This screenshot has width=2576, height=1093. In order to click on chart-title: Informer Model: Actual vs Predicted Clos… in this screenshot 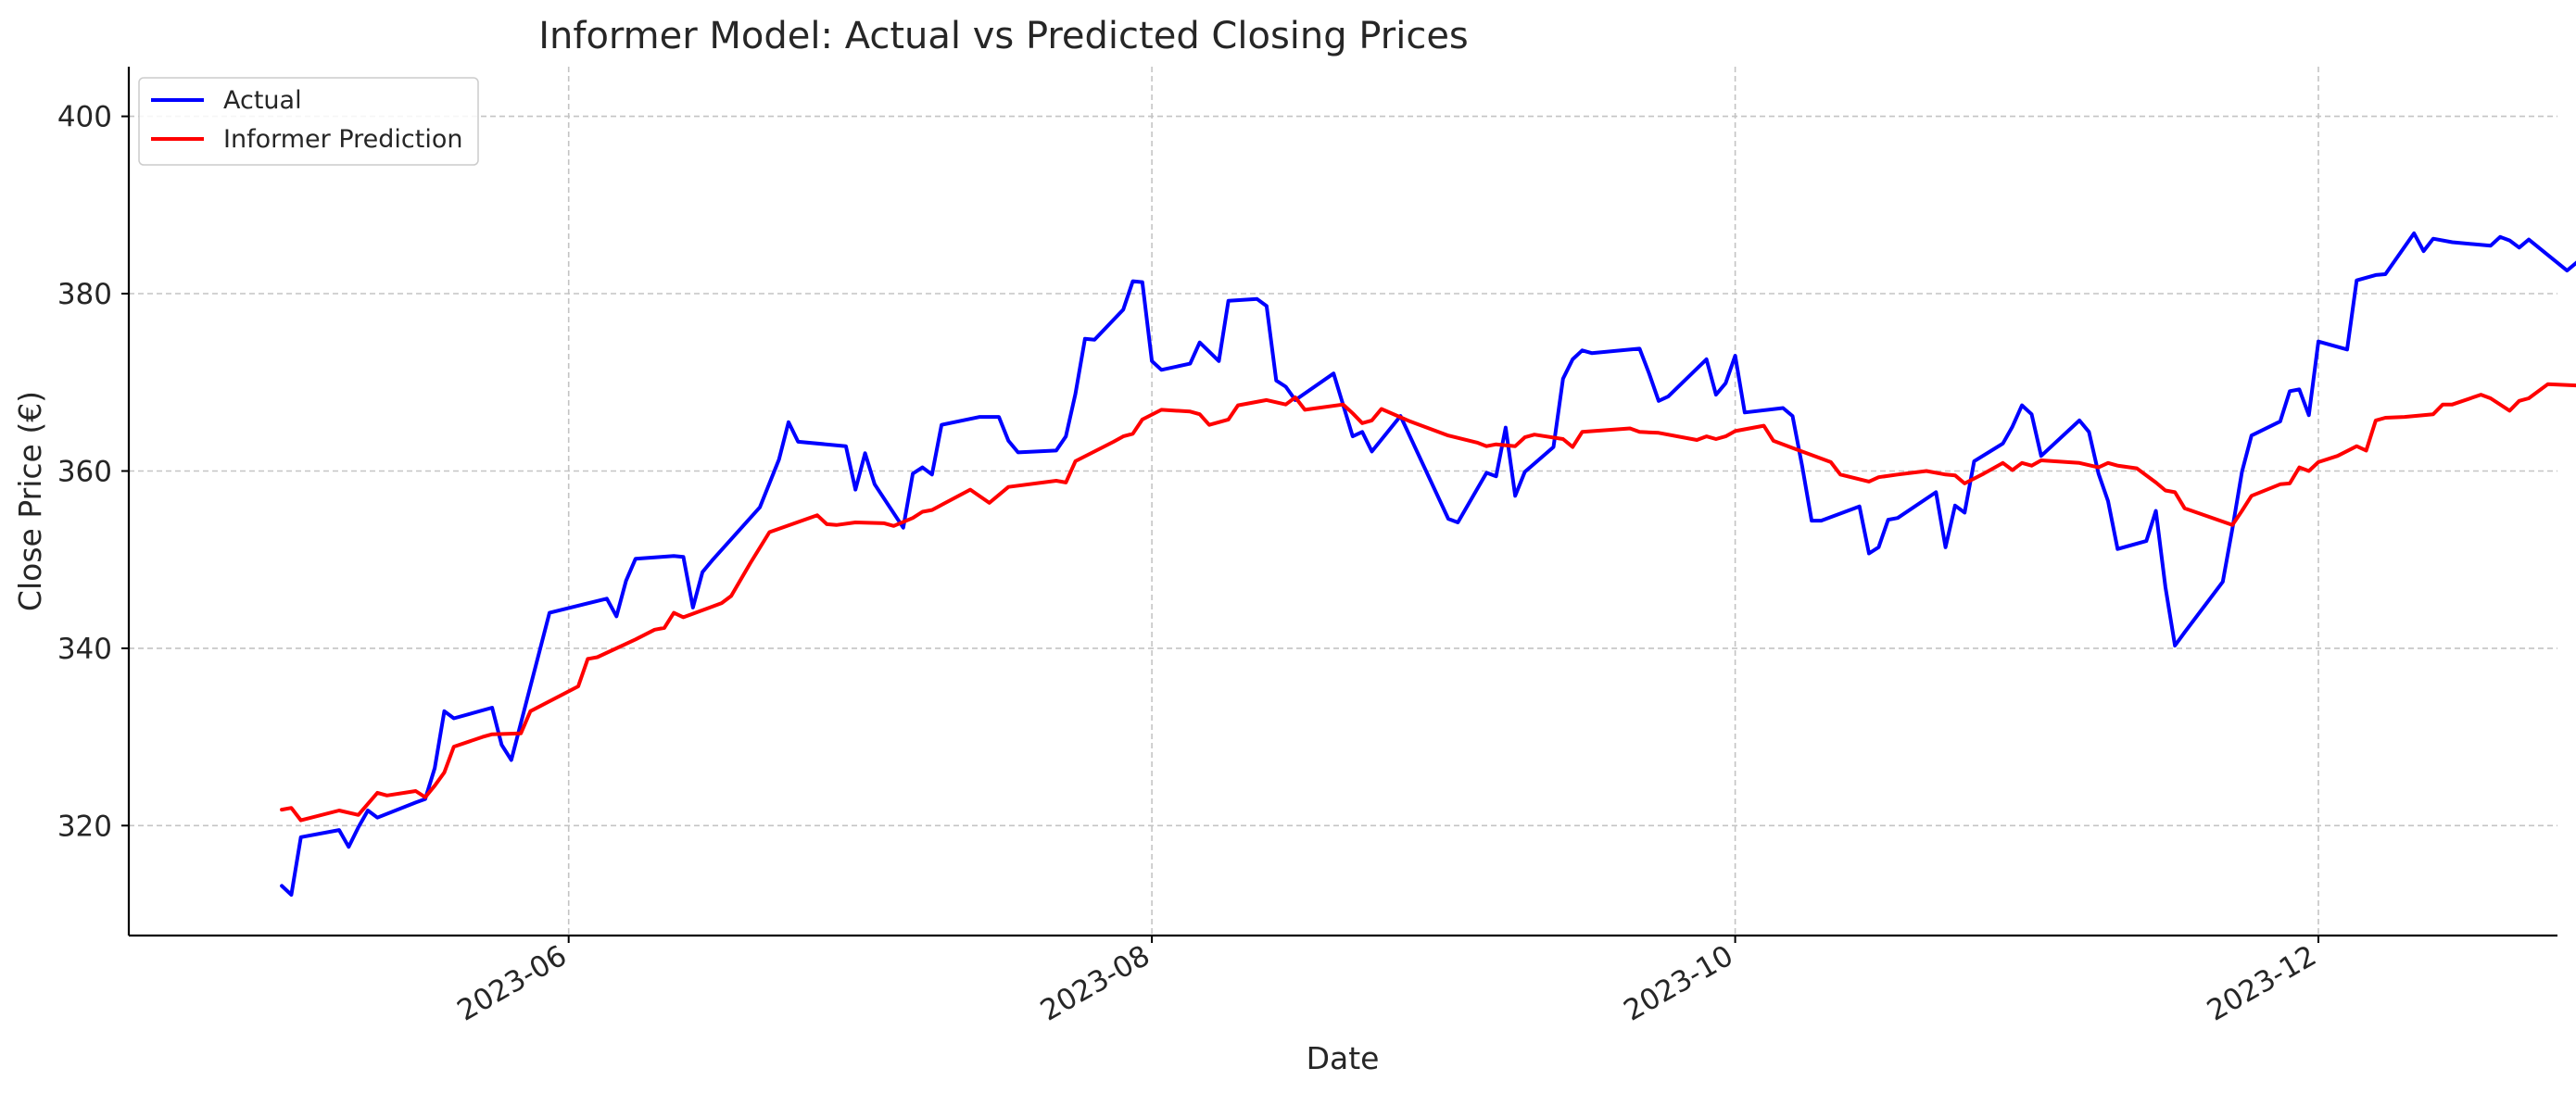, I will do `click(1004, 36)`.